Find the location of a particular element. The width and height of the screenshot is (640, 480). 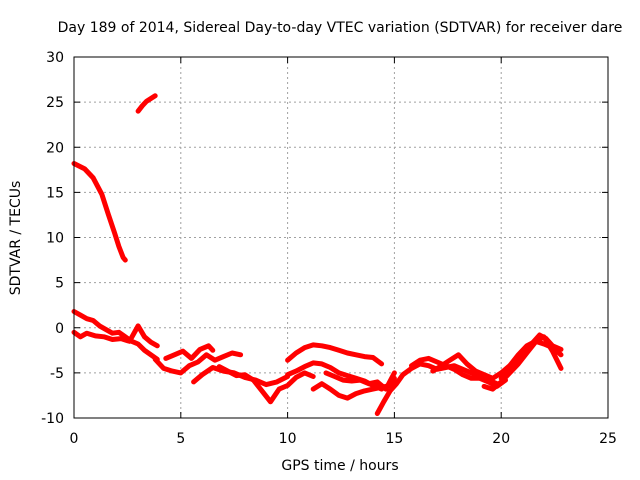

x-tick-label: 15 is located at coordinates (394, 439).